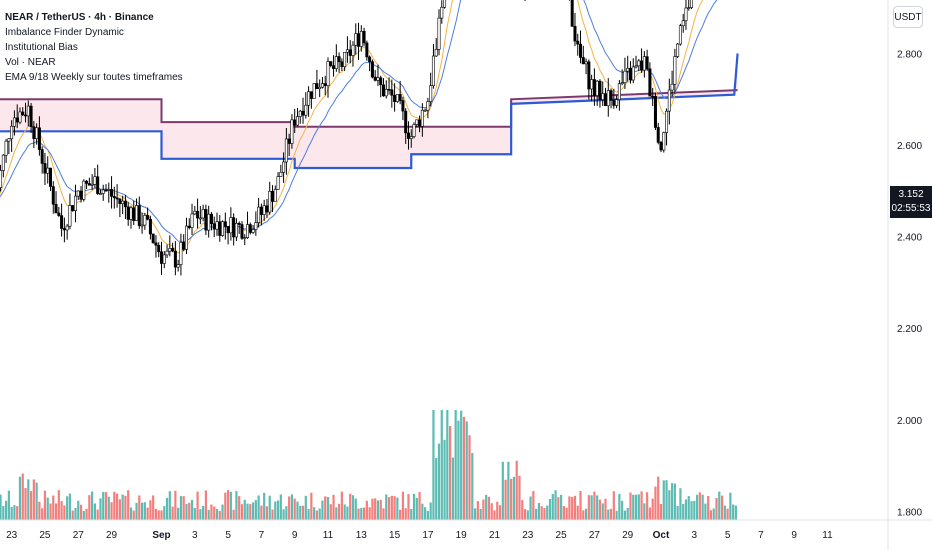 This screenshot has height=550, width=932. What do you see at coordinates (228, 535) in the screenshot?
I see `time-tick-label: 5` at bounding box center [228, 535].